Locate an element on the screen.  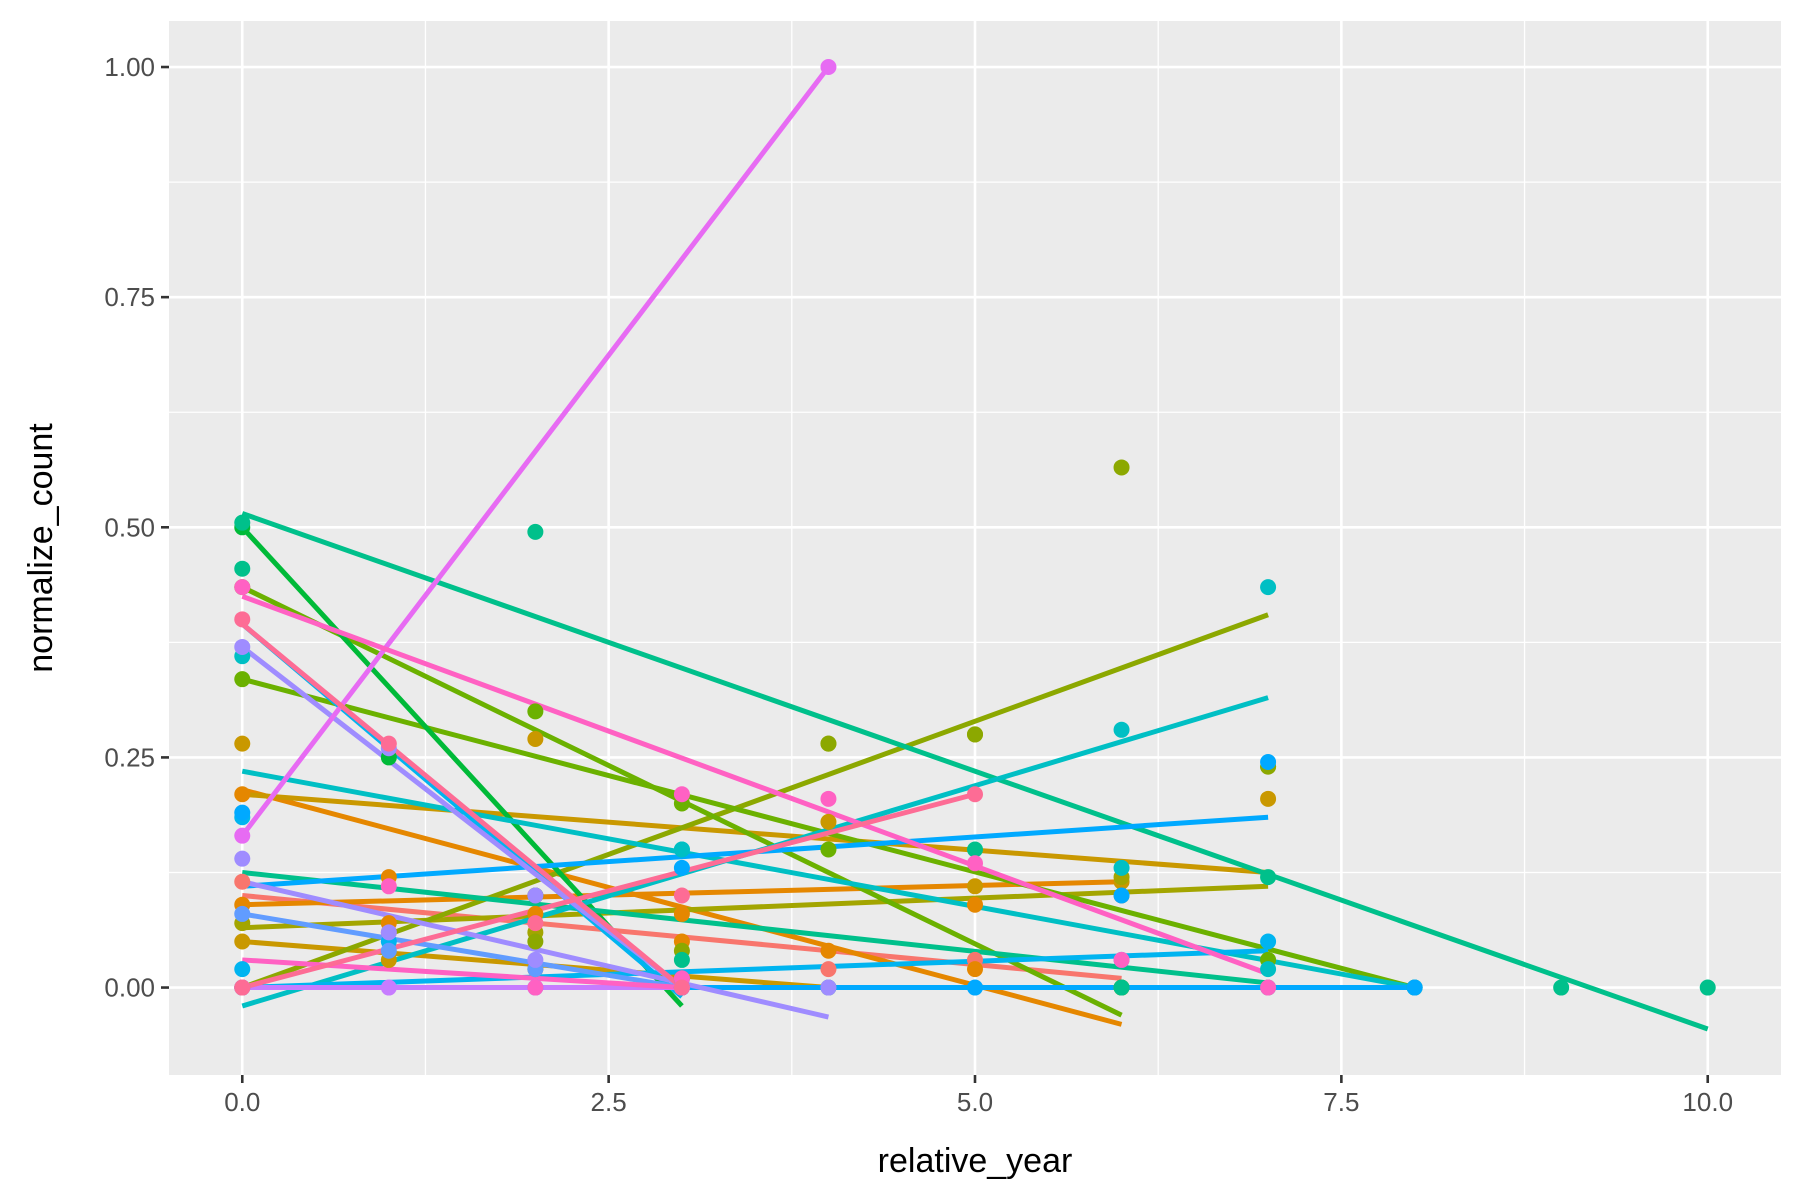
y-tick-label: 0.25 is located at coordinates (129, 757).